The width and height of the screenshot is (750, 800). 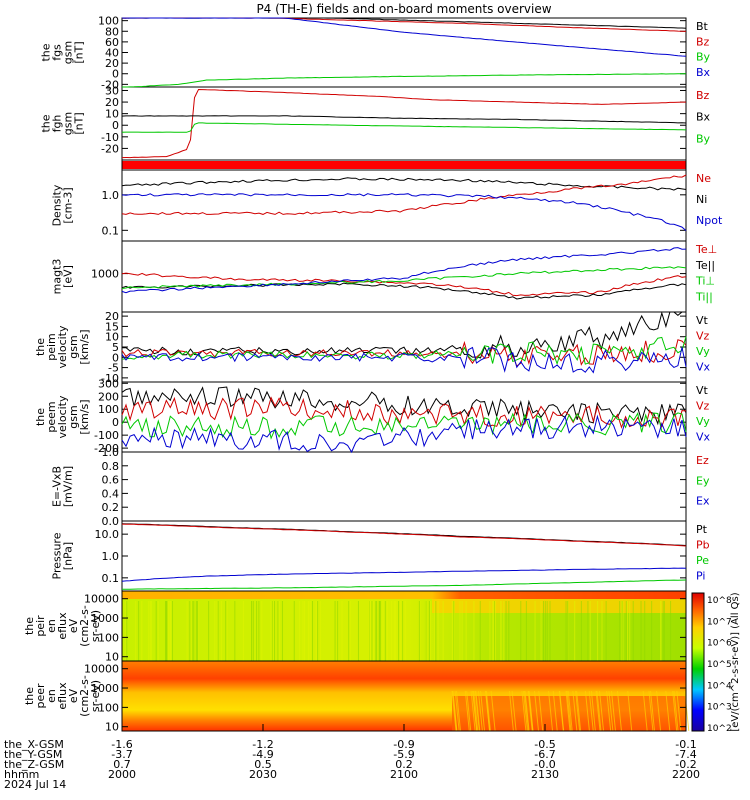 I want to click on x-row-label: the_Z-GSM, so click(x=34, y=764).